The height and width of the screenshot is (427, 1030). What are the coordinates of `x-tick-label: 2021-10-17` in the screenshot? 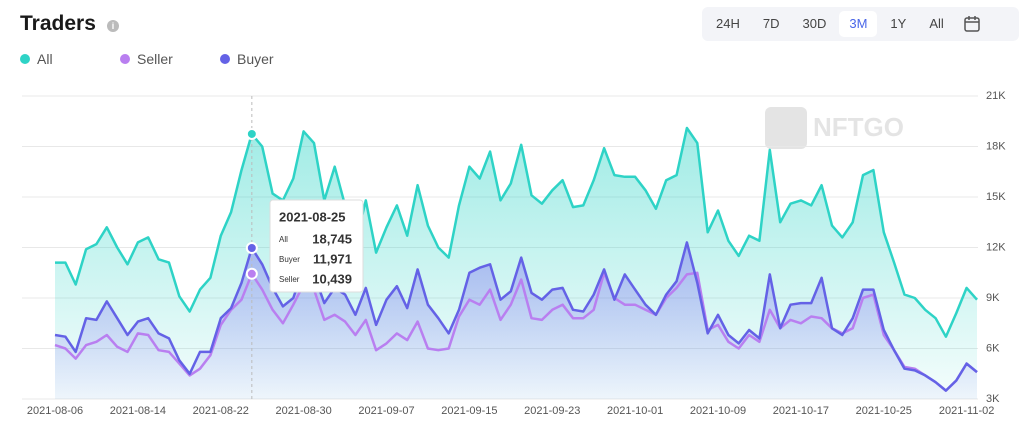 It's located at (801, 411).